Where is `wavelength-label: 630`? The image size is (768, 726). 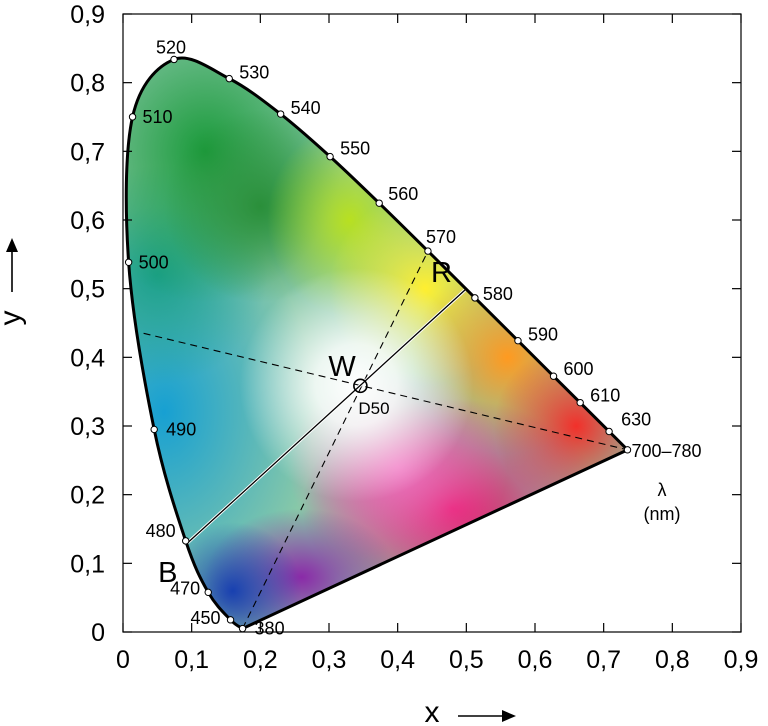 wavelength-label: 630 is located at coordinates (636, 419).